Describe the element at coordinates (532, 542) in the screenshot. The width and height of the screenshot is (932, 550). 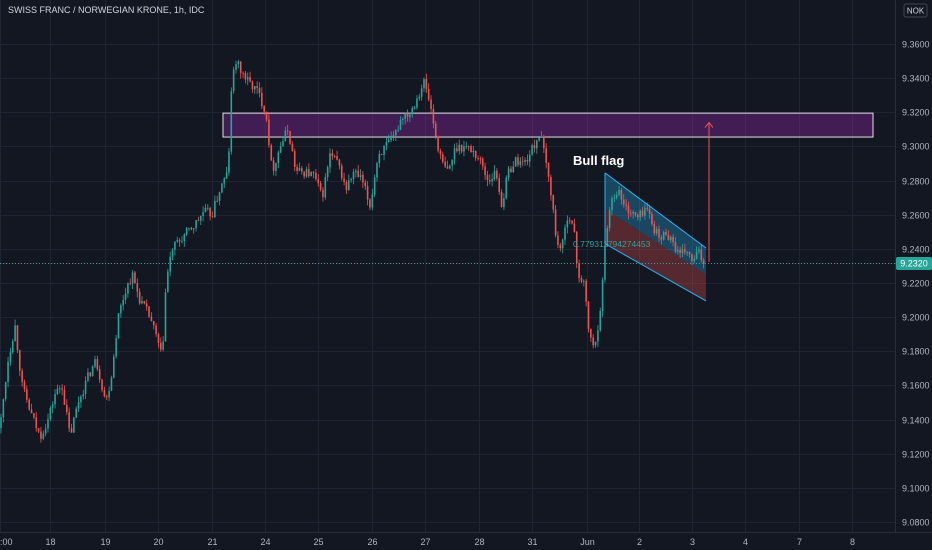
I see `time-tick-label: 31` at that location.